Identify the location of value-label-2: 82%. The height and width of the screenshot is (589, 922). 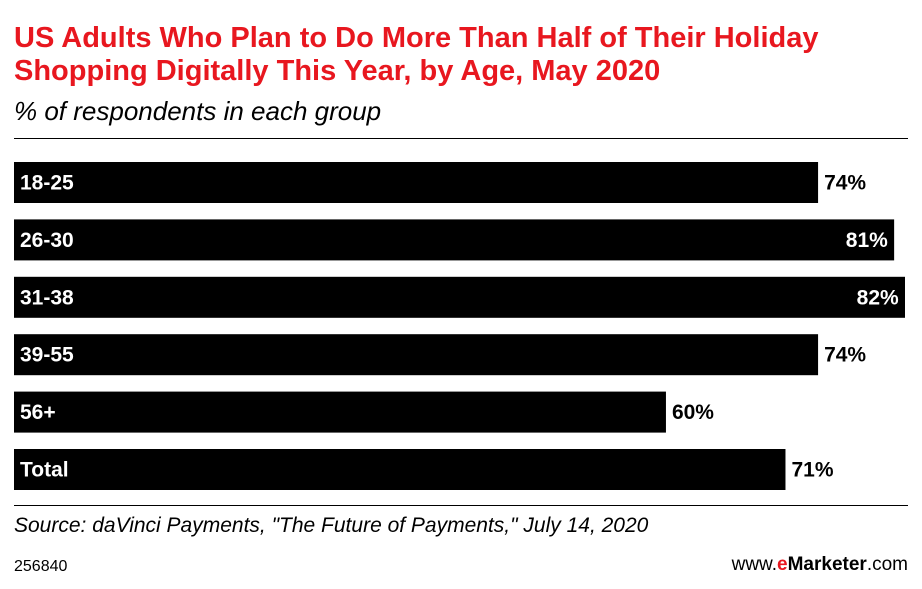
(878, 297).